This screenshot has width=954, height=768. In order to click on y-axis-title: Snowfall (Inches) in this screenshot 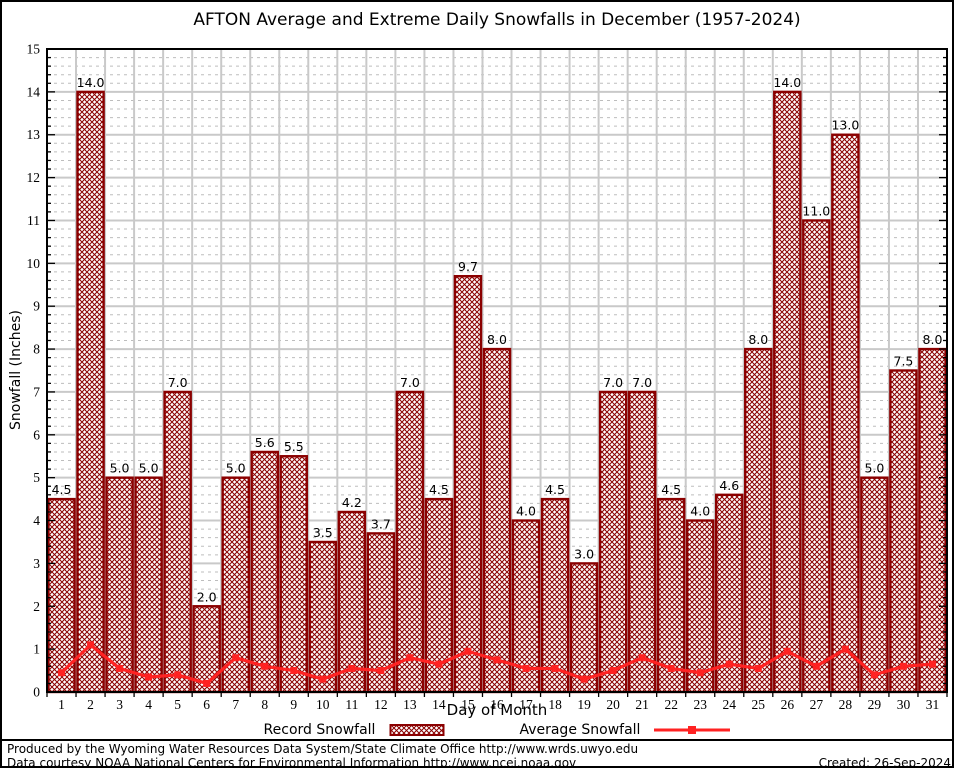, I will do `click(16, 370)`.